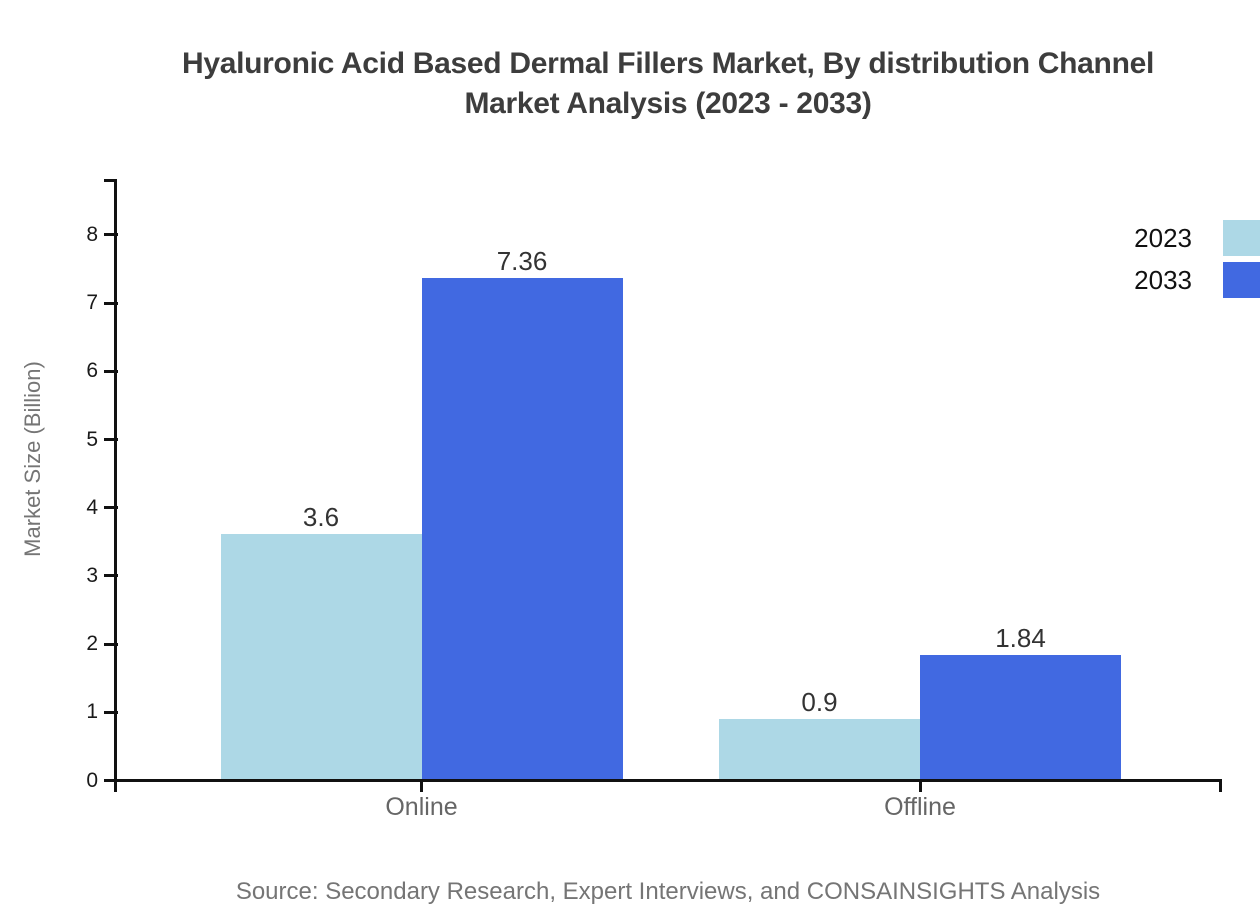 The width and height of the screenshot is (1260, 920). I want to click on legend-swatch-2033, so click(1241, 280).